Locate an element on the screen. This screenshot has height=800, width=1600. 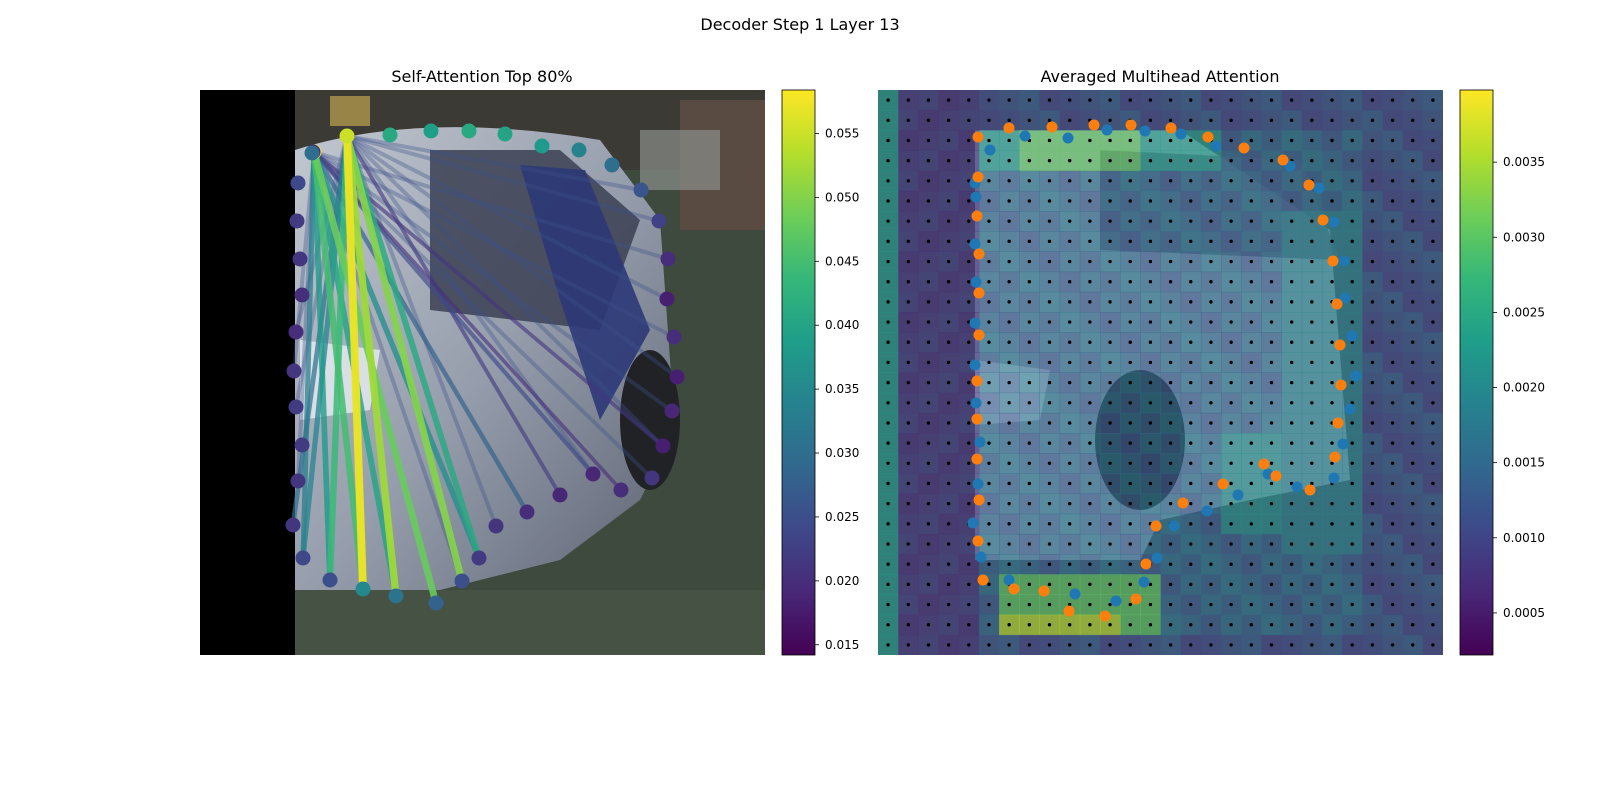
colorbar-tick-label: 0.035 is located at coordinates (842, 389).